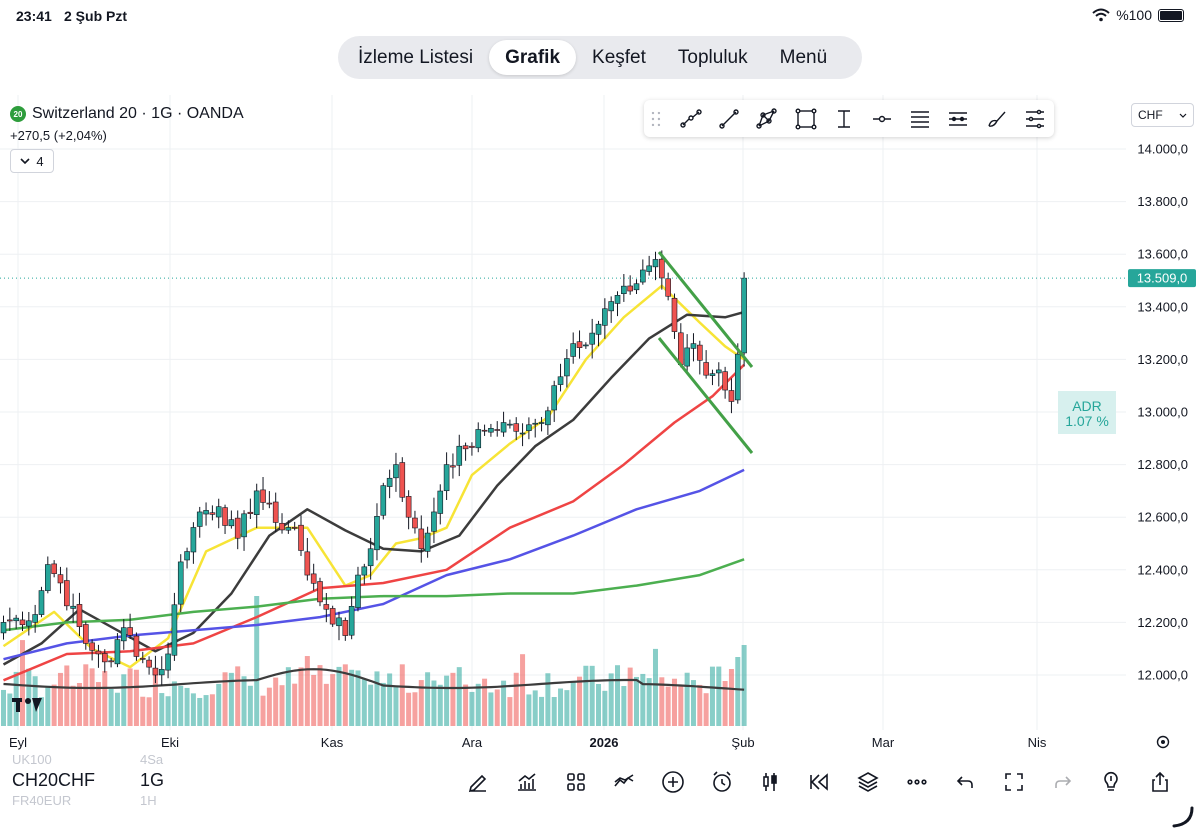 This screenshot has width=1200, height=834. I want to click on settings-gear-icon, so click(1163, 742).